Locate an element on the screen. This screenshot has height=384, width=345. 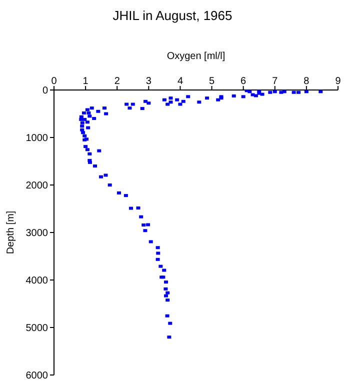
y-tick-label: 2000 is located at coordinates (37, 186).